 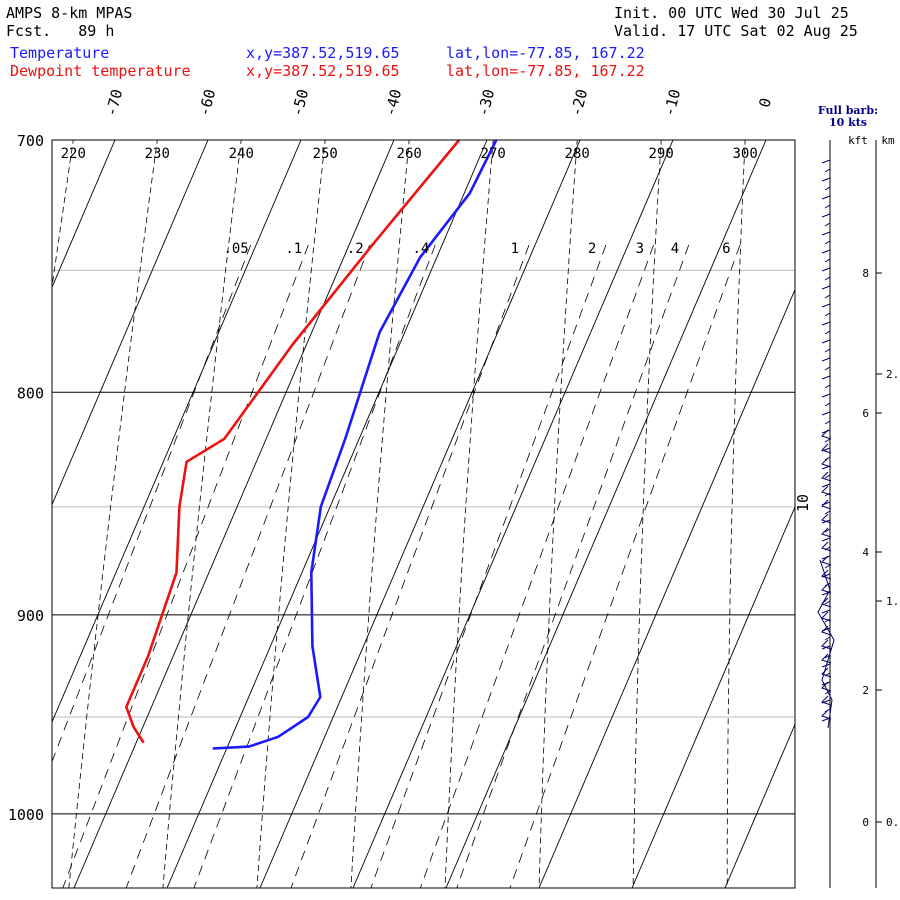 I want to click on dry-adiabat-label: 270, so click(x=493, y=154).